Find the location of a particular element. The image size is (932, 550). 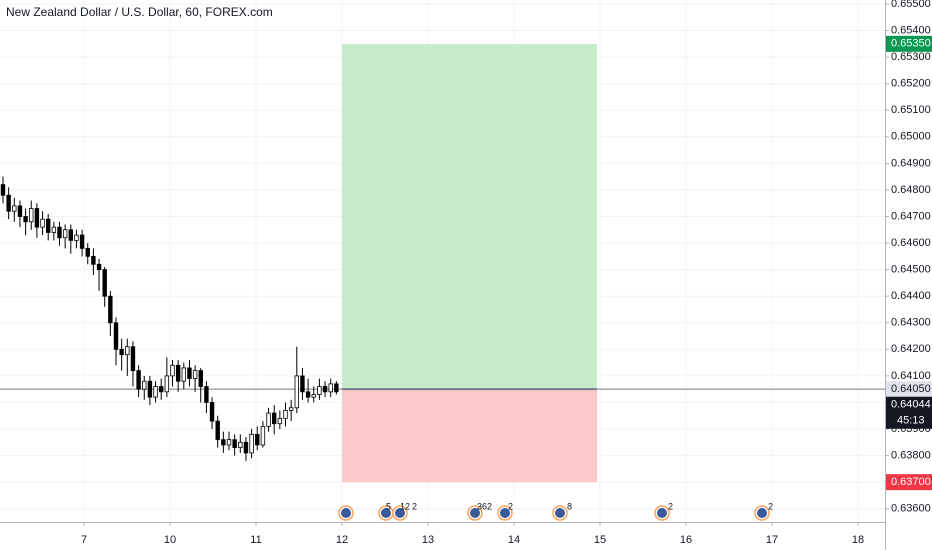

y-tick-label: 0.63800 is located at coordinates (911, 455).